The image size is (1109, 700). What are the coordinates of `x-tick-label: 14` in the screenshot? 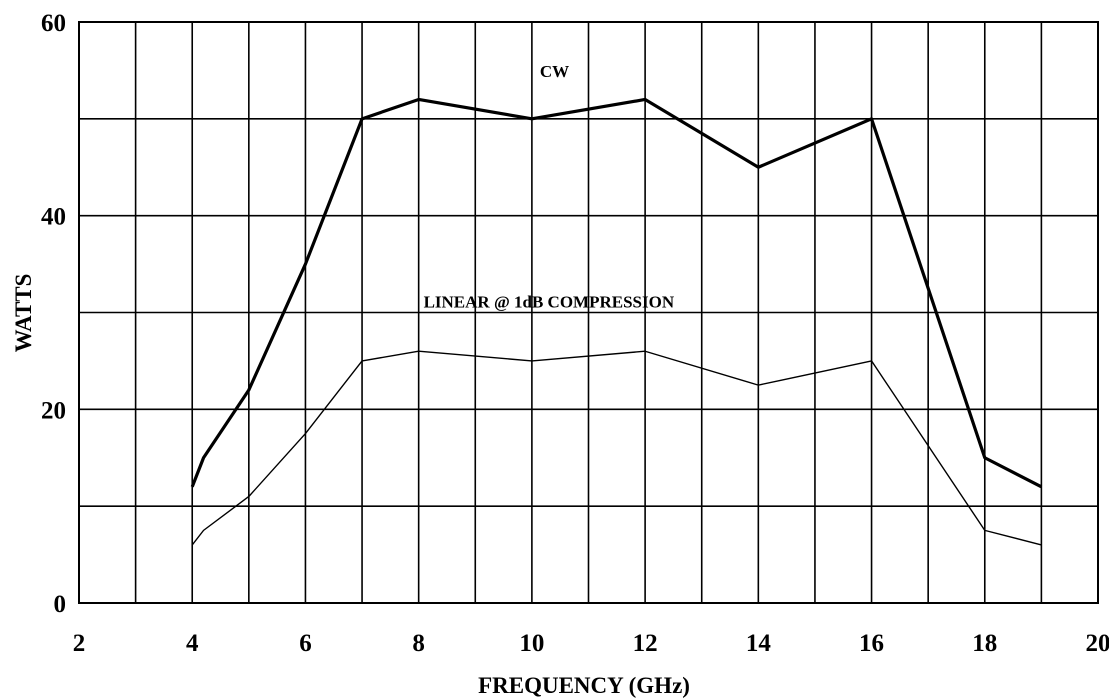 It's located at (759, 643).